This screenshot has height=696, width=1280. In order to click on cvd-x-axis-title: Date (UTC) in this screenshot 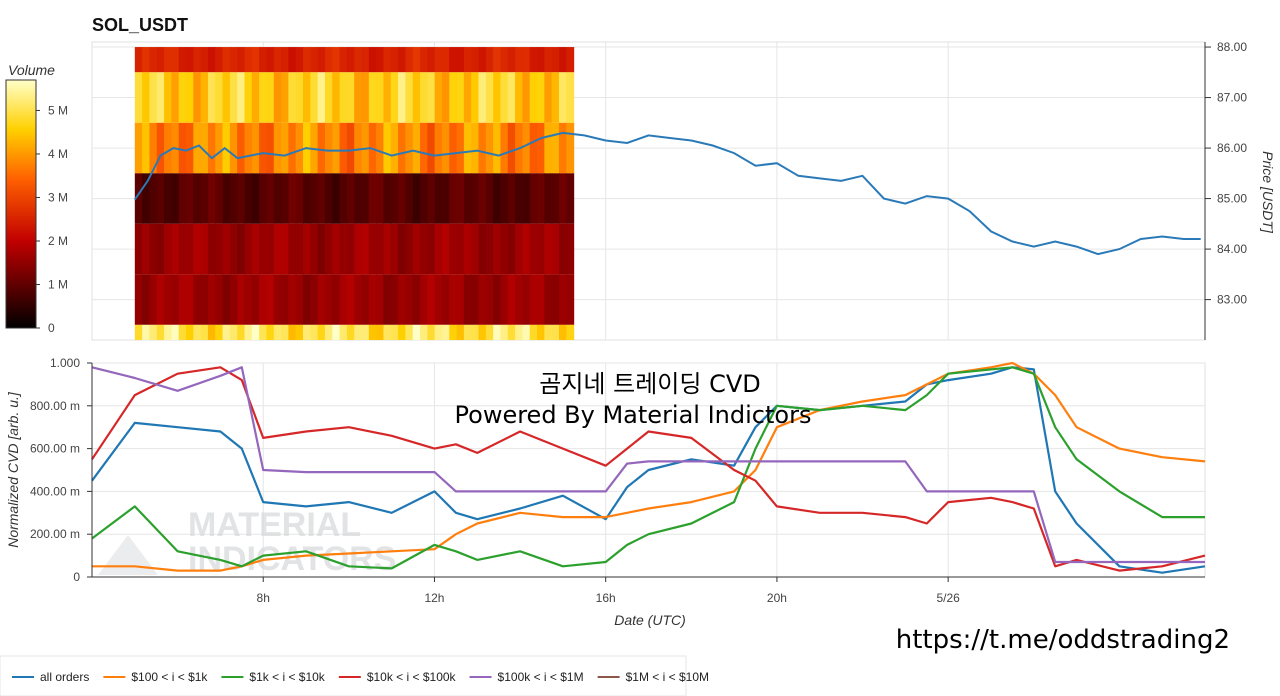, I will do `click(650, 620)`.